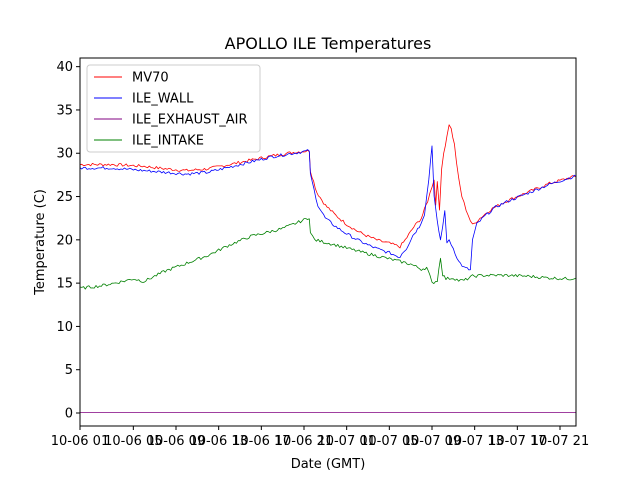 The width and height of the screenshot is (640, 480). Describe the element at coordinates (64, 154) in the screenshot. I see `y-tick-label: 30` at that location.